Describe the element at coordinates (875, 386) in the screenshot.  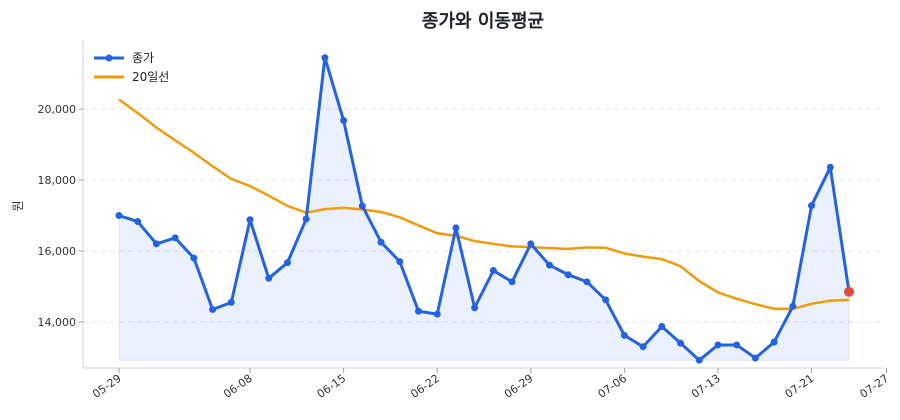
I see `x-tick-label: 07-27` at that location.